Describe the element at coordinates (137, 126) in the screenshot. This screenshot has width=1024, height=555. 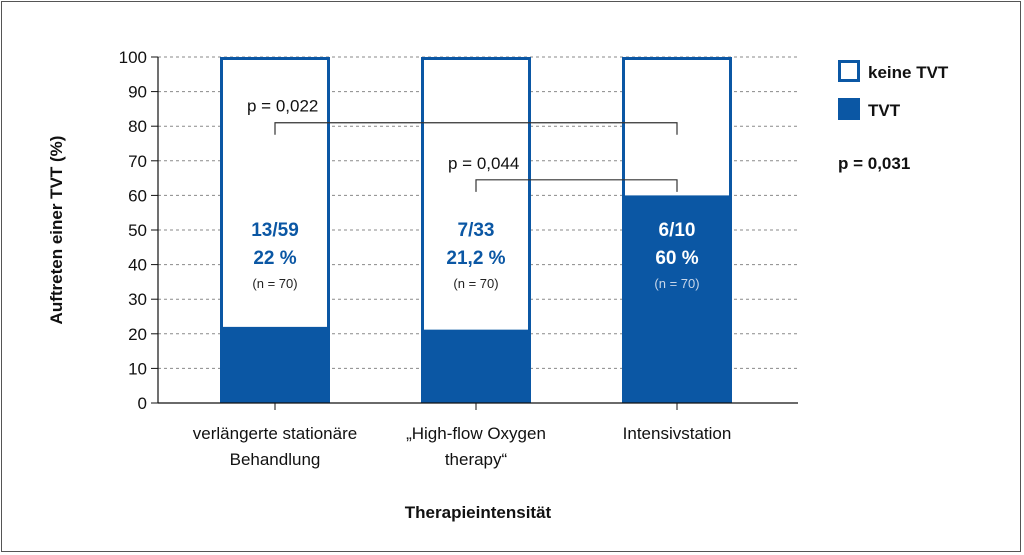
I see `y-tick-label: 80` at that location.